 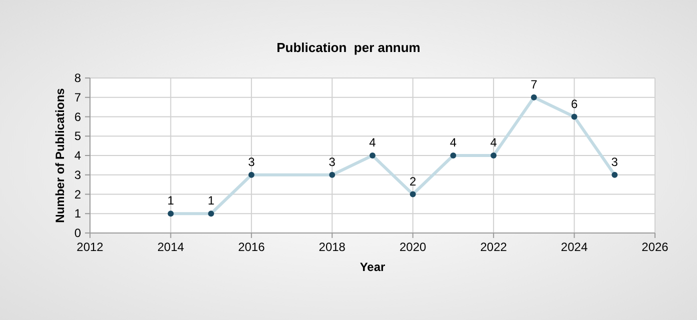 I want to click on y-tick-label: 5, so click(x=78, y=136).